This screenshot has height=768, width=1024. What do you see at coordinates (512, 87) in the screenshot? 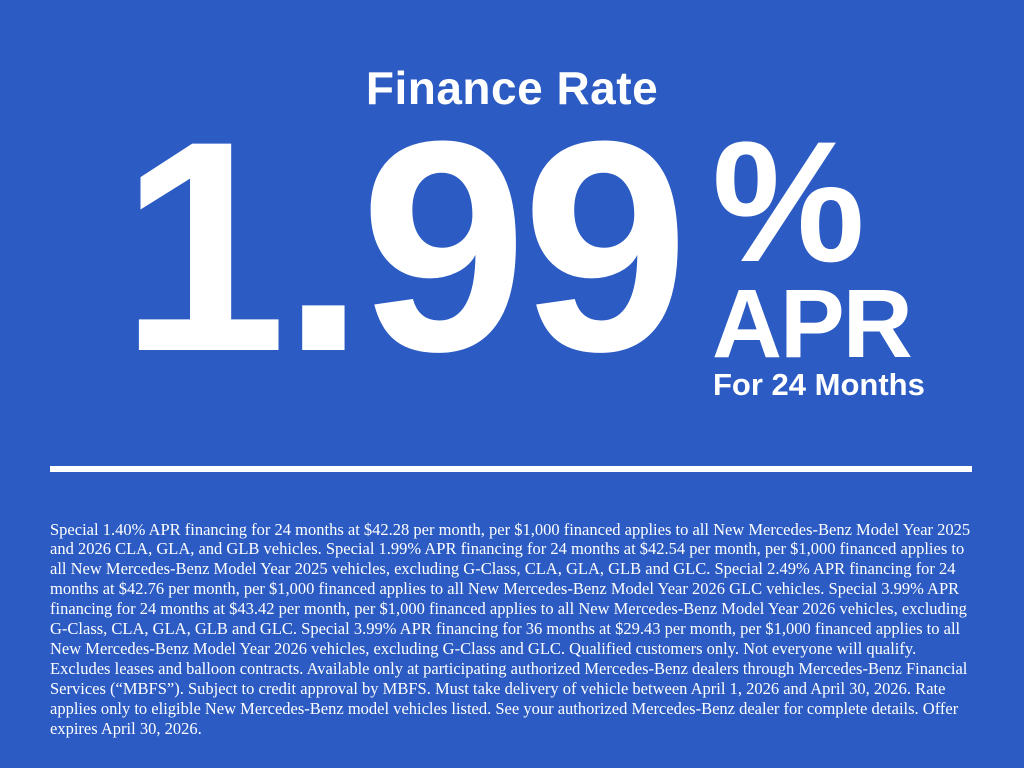
I see `page-title: Finance Rate` at bounding box center [512, 87].